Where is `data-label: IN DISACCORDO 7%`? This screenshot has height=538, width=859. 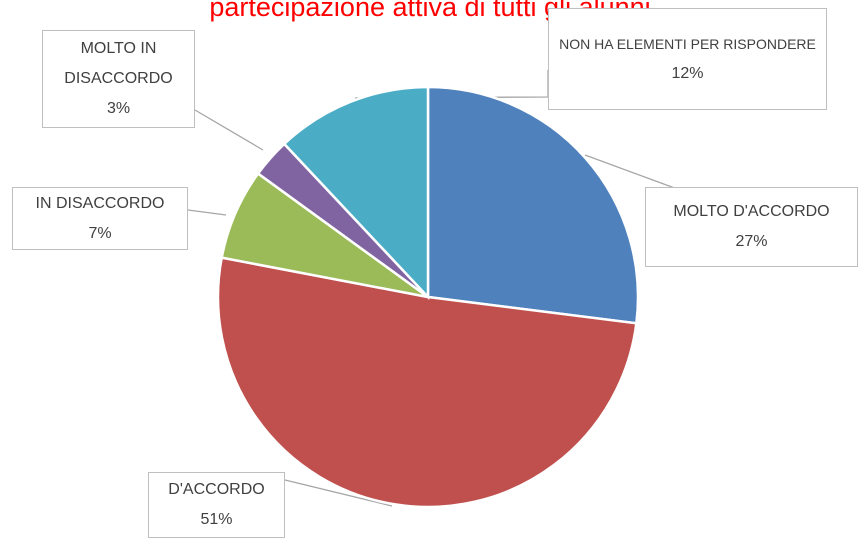 data-label: IN DISACCORDO 7% is located at coordinates (100, 218).